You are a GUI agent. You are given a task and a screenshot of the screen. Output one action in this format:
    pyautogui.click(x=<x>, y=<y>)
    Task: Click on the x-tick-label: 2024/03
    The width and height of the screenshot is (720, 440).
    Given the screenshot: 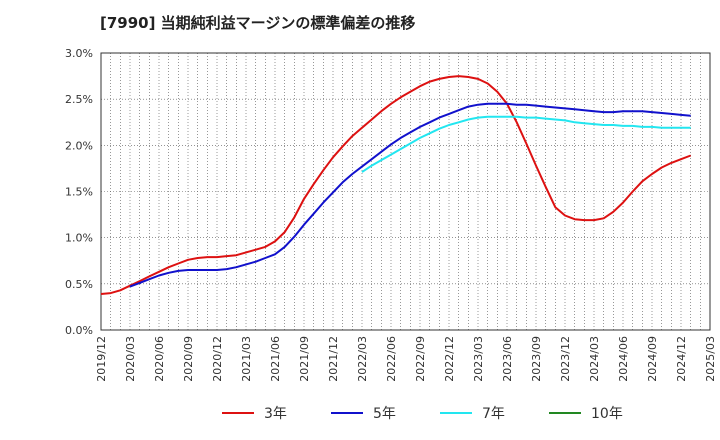 What is the action you would take?
    pyautogui.click(x=594, y=359)
    